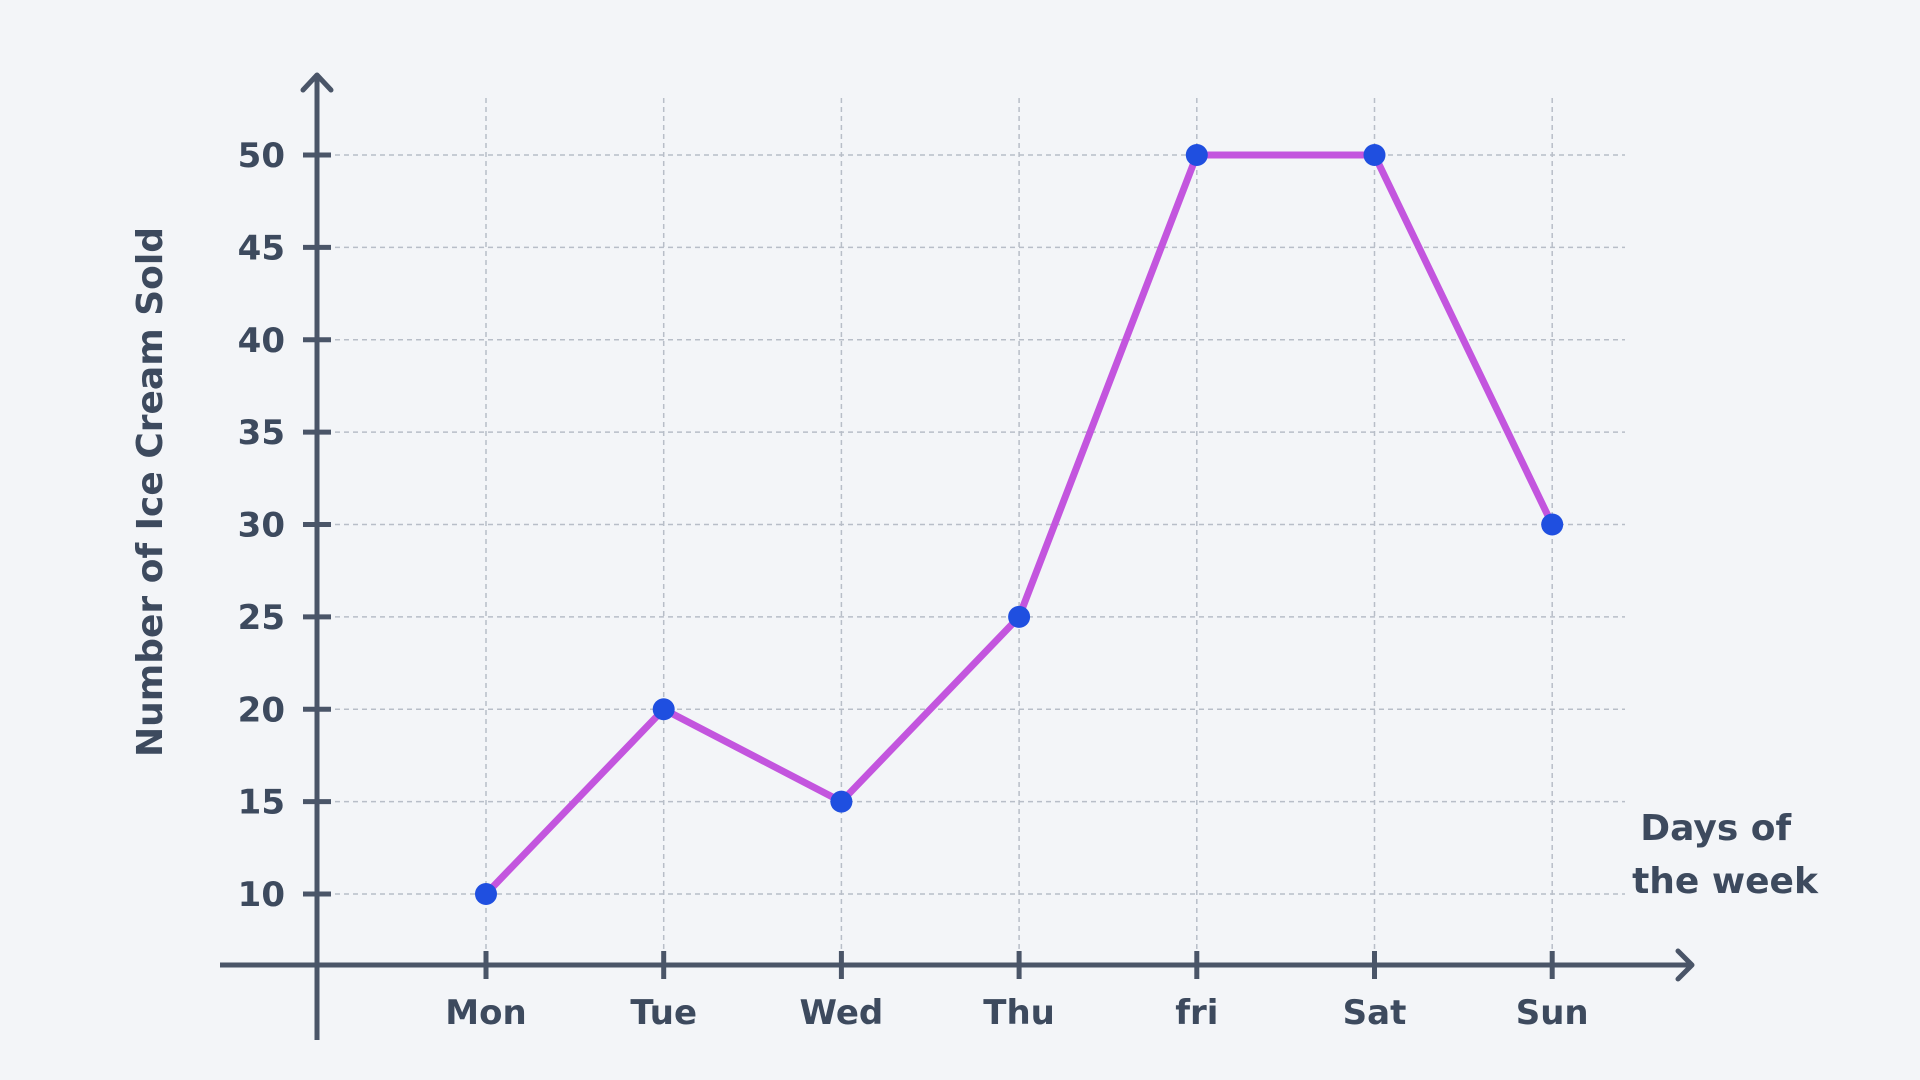  I want to click on data-point-mon, so click(486, 894).